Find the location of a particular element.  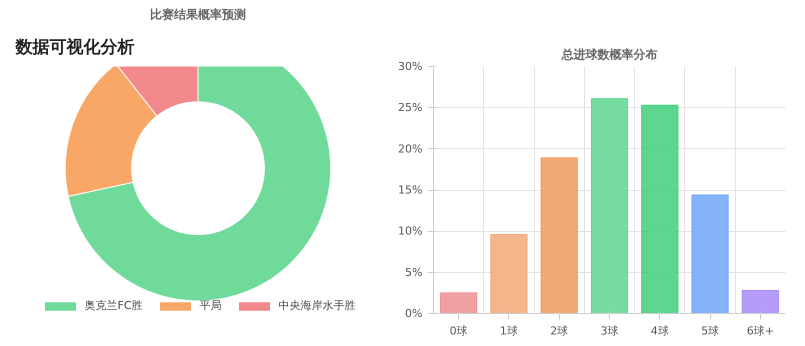

y-tick-label: 15% is located at coordinates (410, 190).